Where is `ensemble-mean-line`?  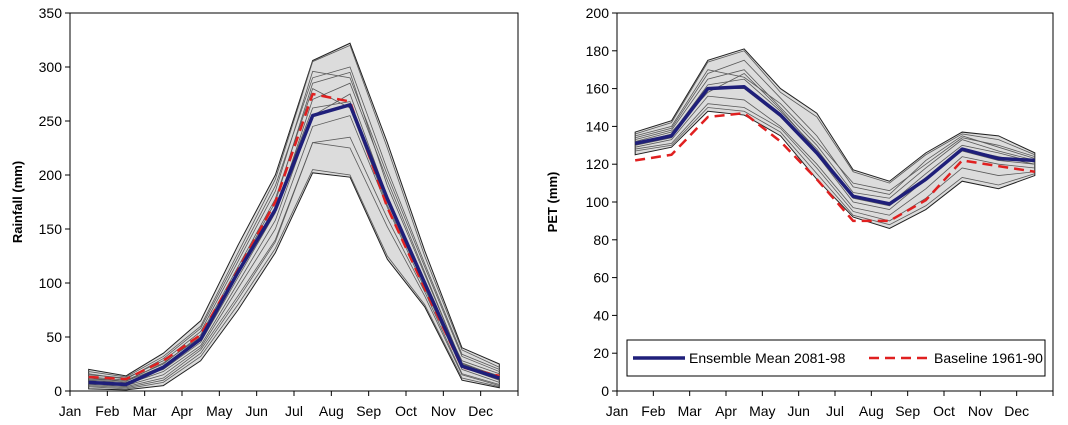 ensemble-mean-line is located at coordinates (834, 145).